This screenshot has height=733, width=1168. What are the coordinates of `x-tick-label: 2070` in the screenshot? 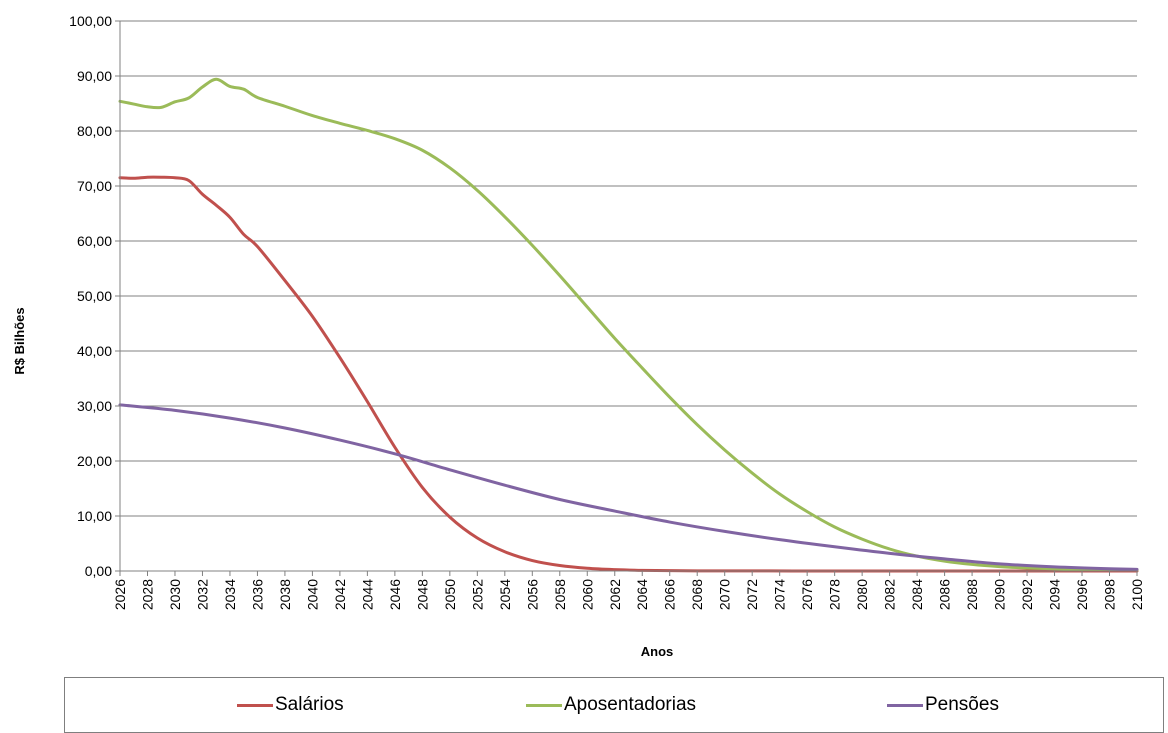 It's located at (725, 594).